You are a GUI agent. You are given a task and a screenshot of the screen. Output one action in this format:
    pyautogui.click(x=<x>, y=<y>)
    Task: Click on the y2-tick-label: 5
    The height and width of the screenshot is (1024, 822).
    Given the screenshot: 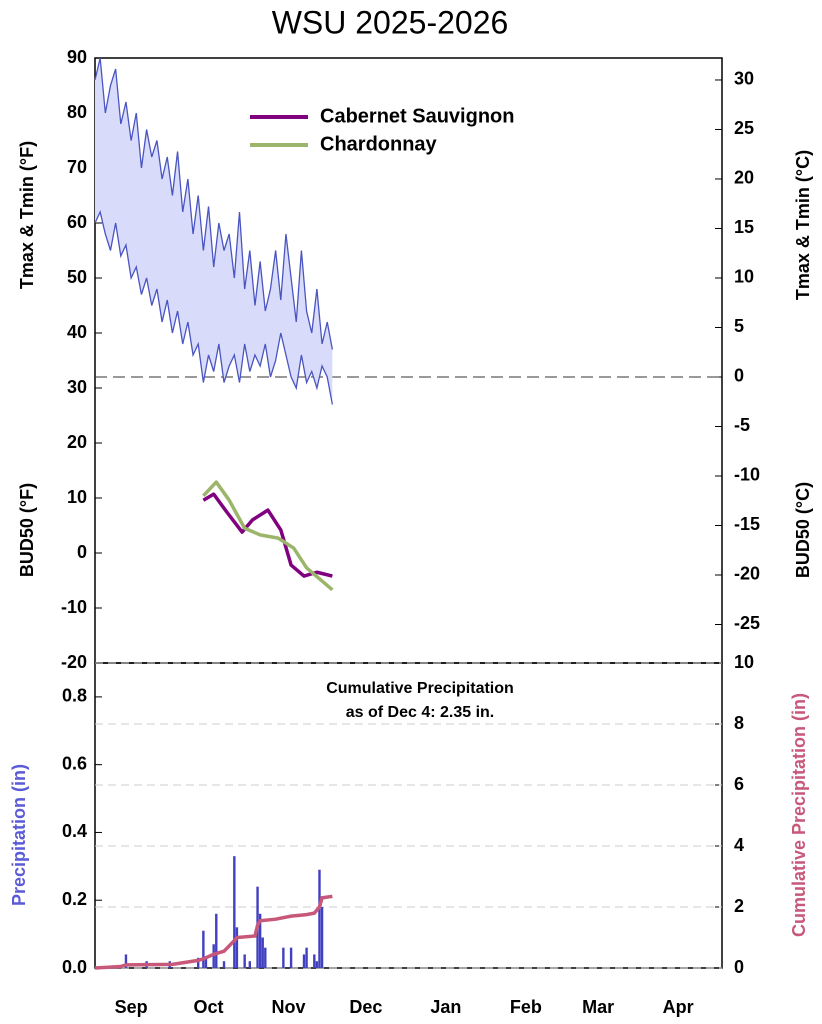 What is the action you would take?
    pyautogui.click(x=739, y=326)
    